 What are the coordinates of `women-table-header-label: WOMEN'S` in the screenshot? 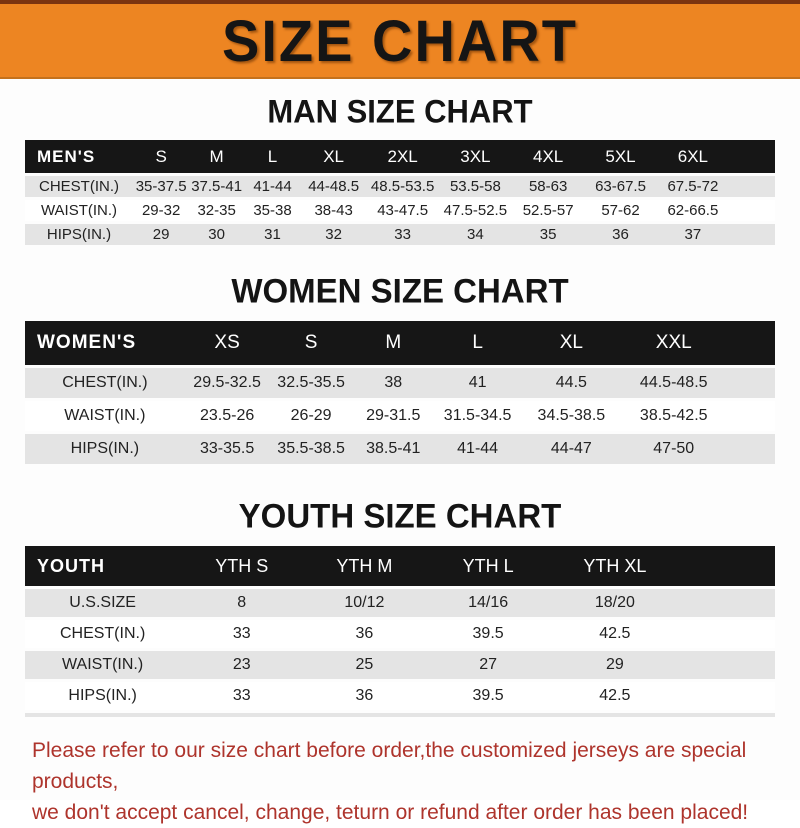 It's located at (87, 342).